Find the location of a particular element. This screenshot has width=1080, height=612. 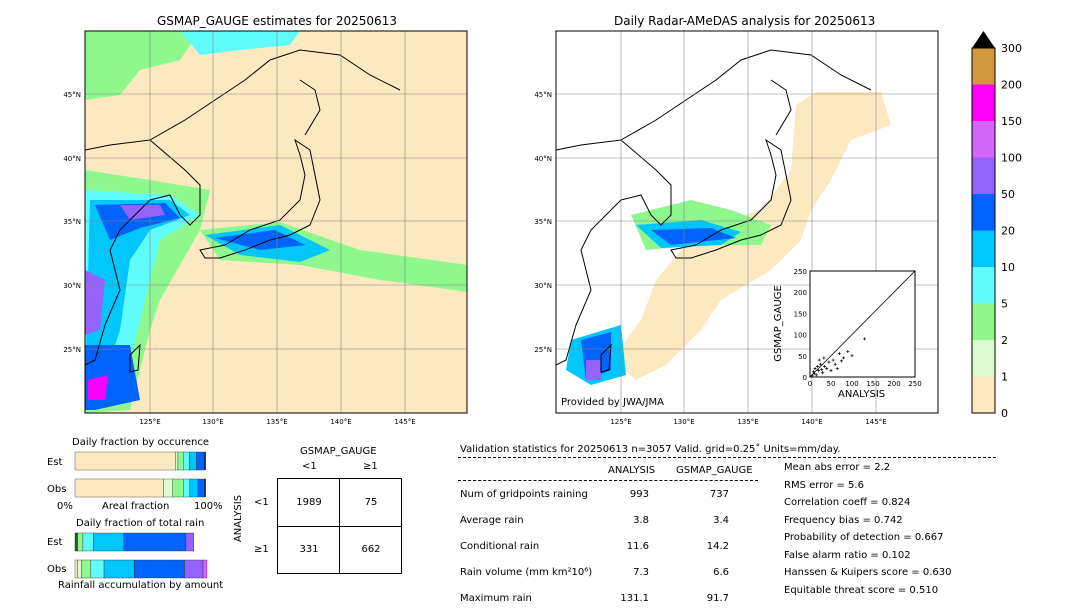

colorbar-tick-label: 0 is located at coordinates (1004, 413).